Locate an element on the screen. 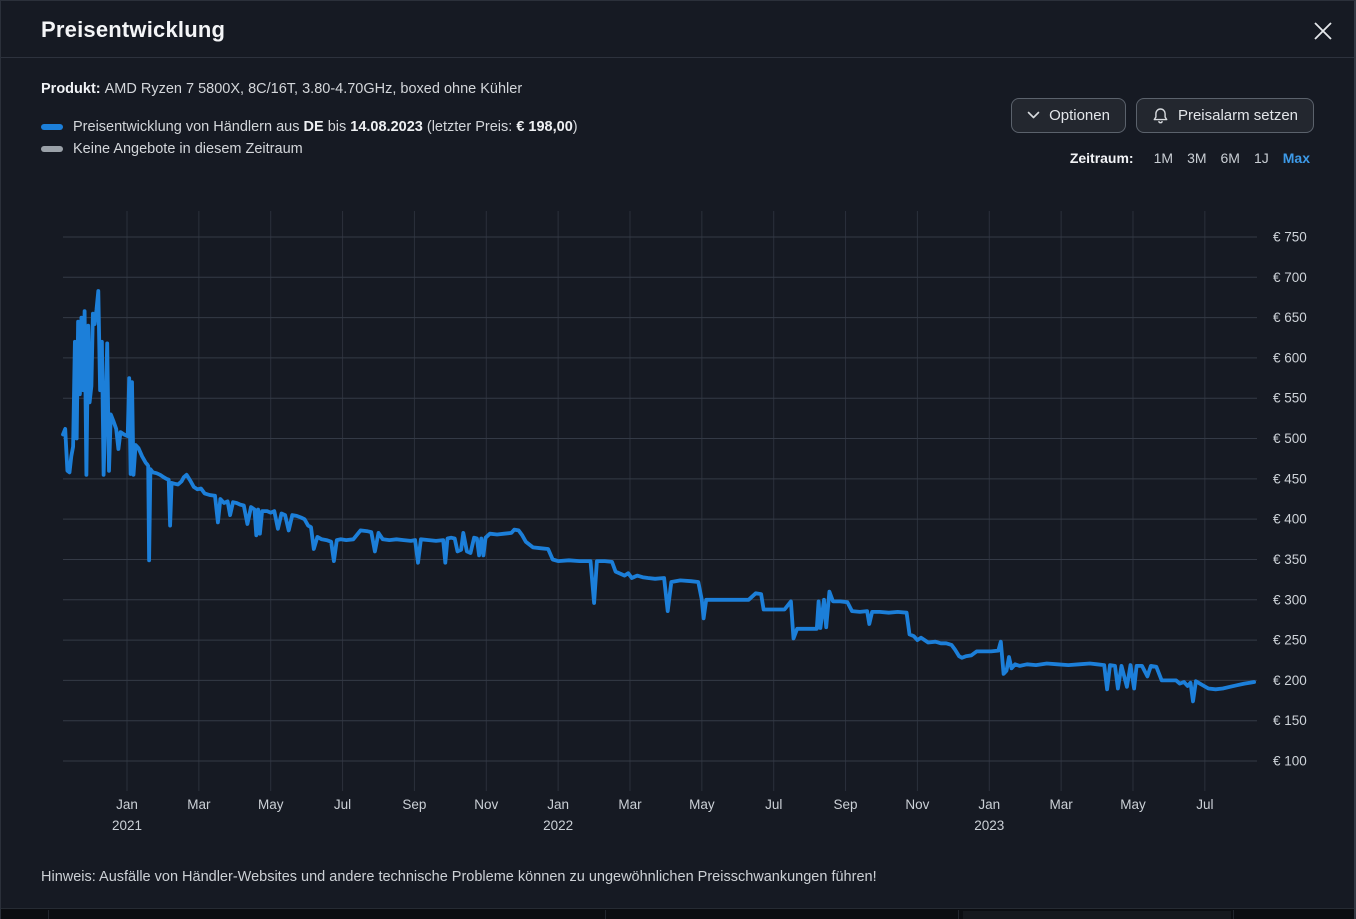 The height and width of the screenshot is (919, 1356). page-title: Preisentwicklung is located at coordinates (133, 29).